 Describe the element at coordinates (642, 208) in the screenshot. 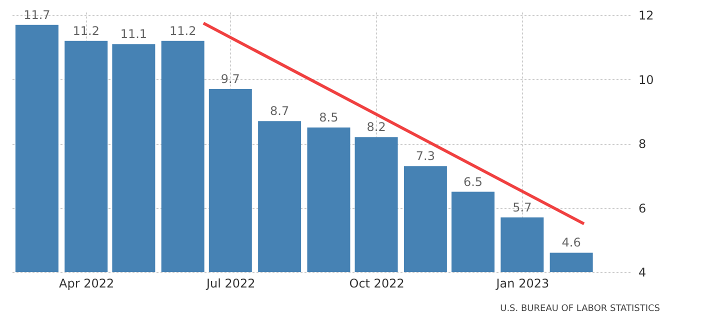

I see `y-tick-label: 6` at that location.